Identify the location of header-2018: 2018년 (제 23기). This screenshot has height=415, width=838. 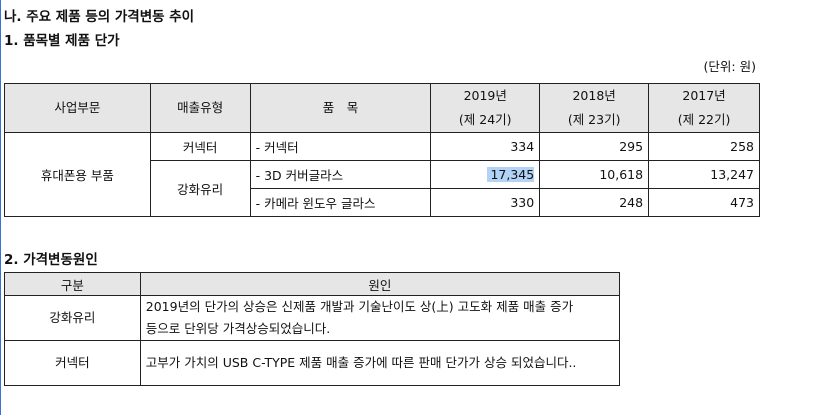
(594, 108).